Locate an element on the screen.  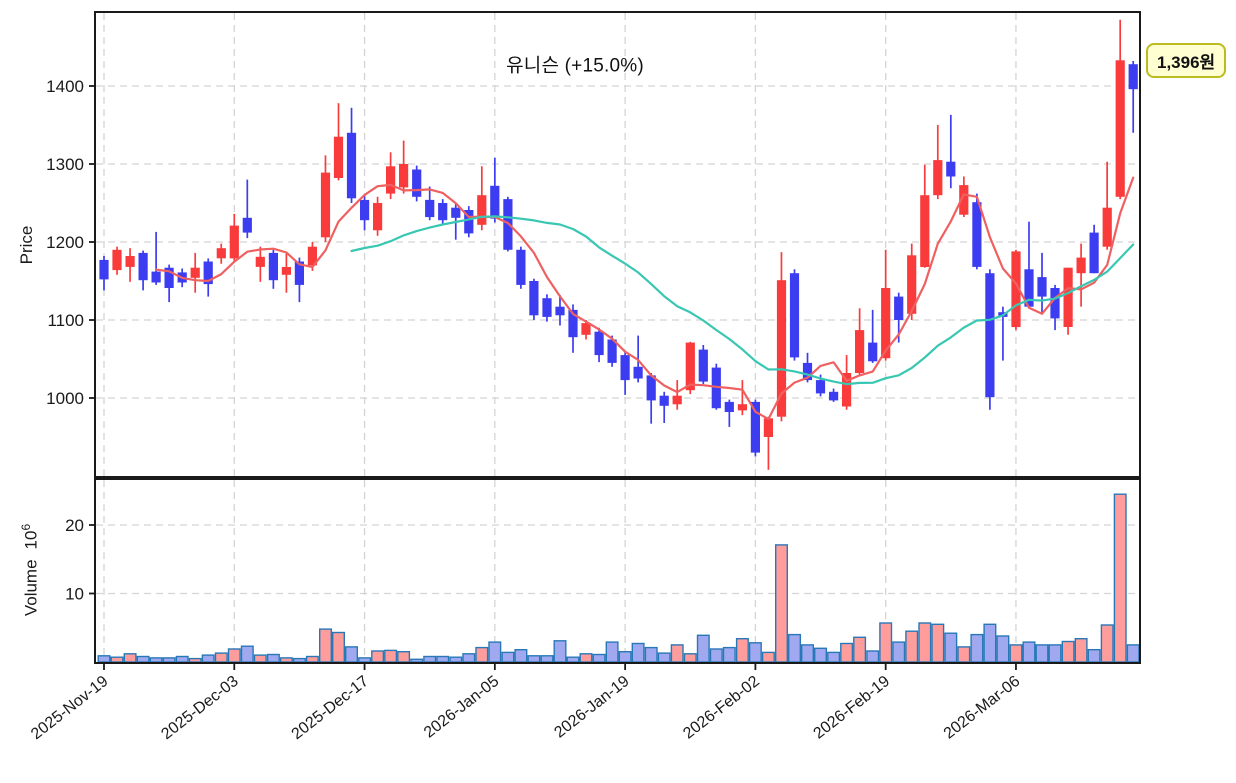
volume-tick-label: 20 is located at coordinates (74, 525).